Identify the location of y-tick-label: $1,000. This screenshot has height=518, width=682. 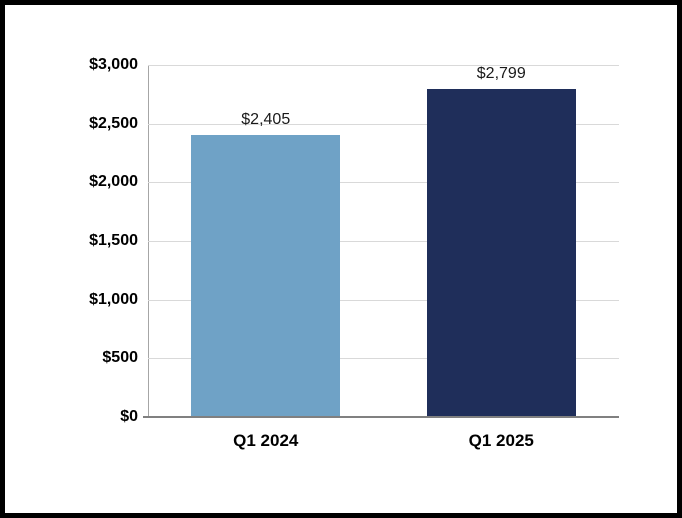
(113, 299).